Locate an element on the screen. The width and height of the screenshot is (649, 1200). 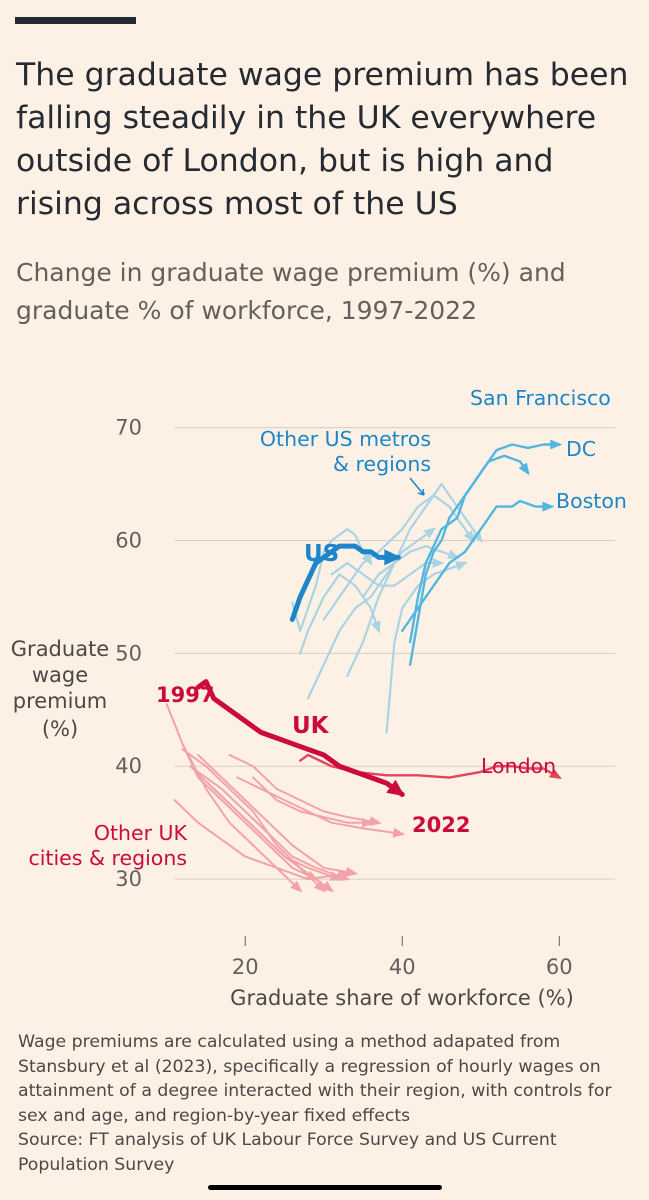
y-axis-label: Graduate wage premium (%) is located at coordinates (60, 689).